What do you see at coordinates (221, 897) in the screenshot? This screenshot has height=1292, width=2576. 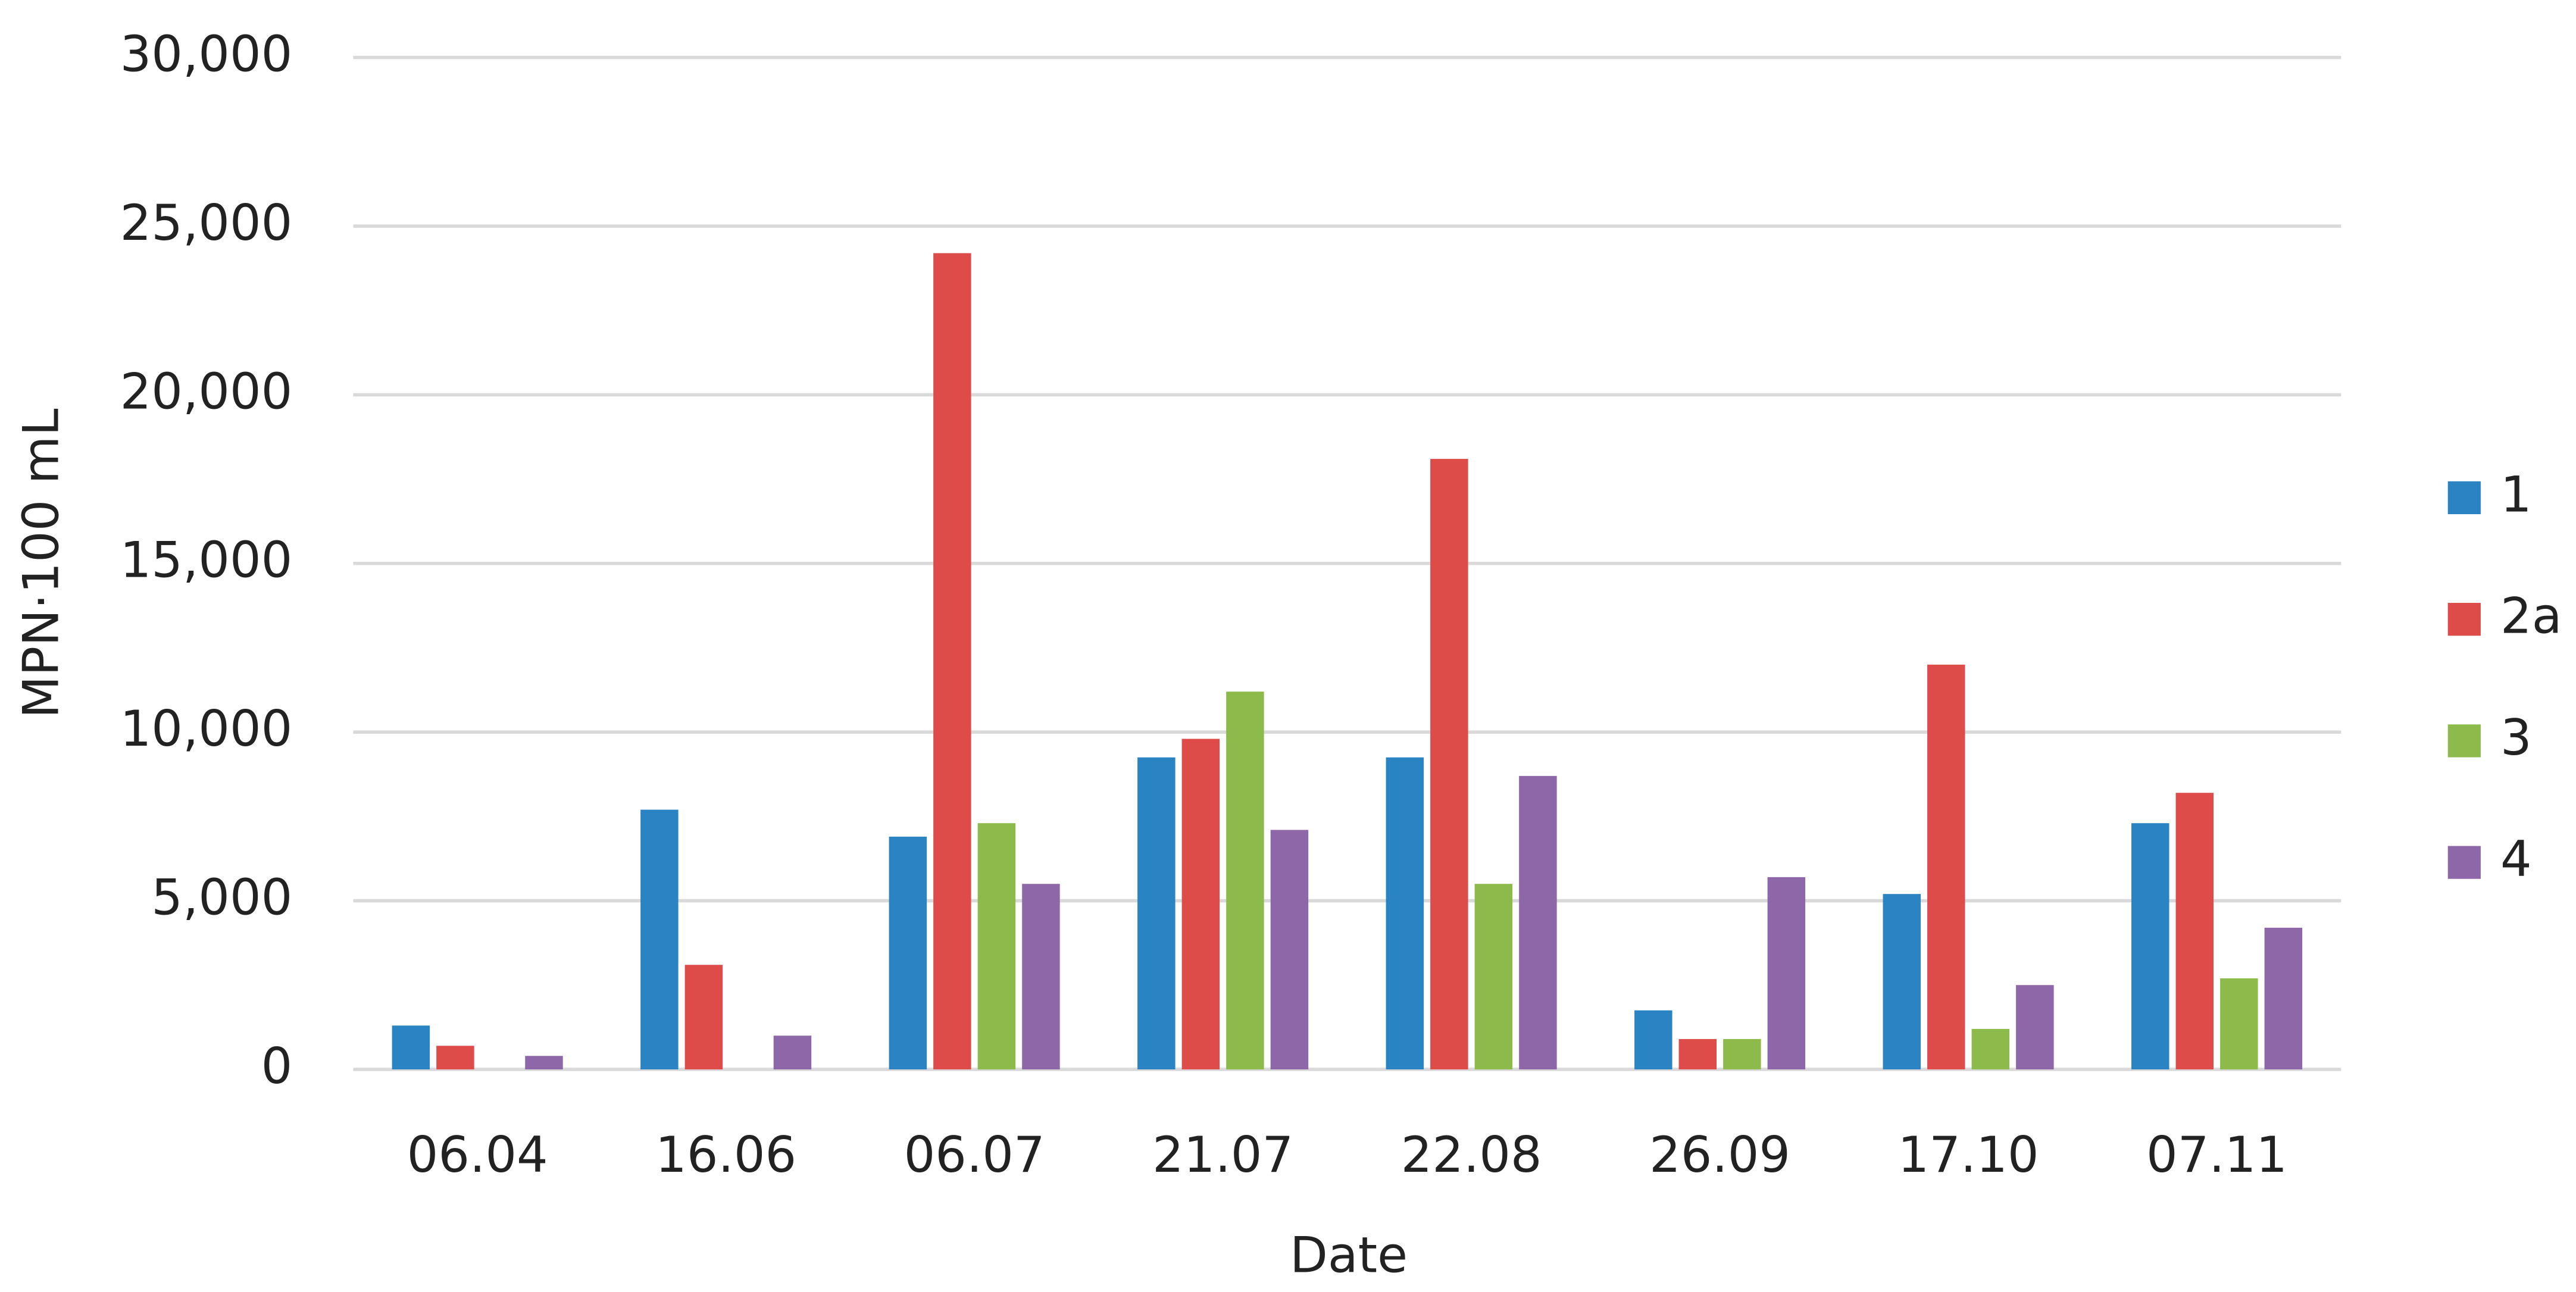 I see `y-tick-label: 5,000` at bounding box center [221, 897].